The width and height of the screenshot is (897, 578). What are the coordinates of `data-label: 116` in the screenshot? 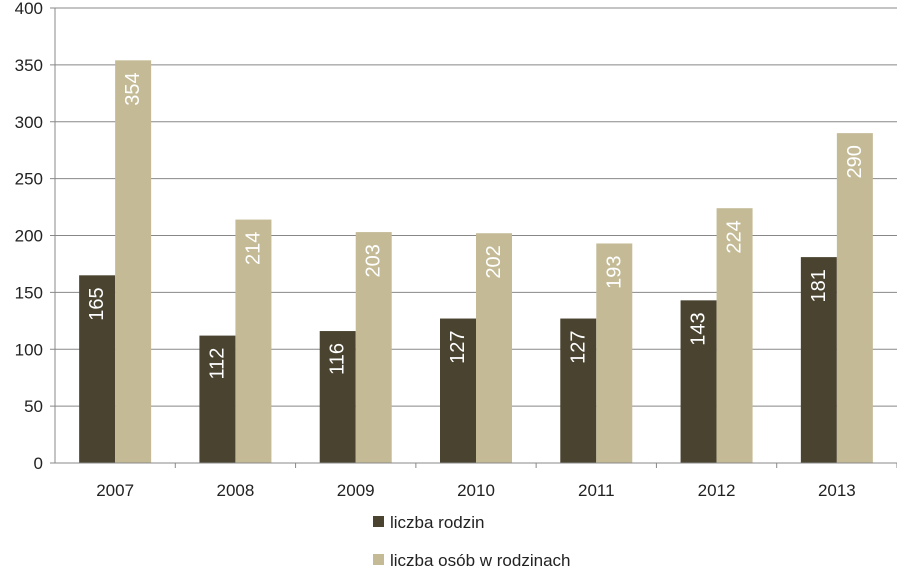 It's located at (338, 359).